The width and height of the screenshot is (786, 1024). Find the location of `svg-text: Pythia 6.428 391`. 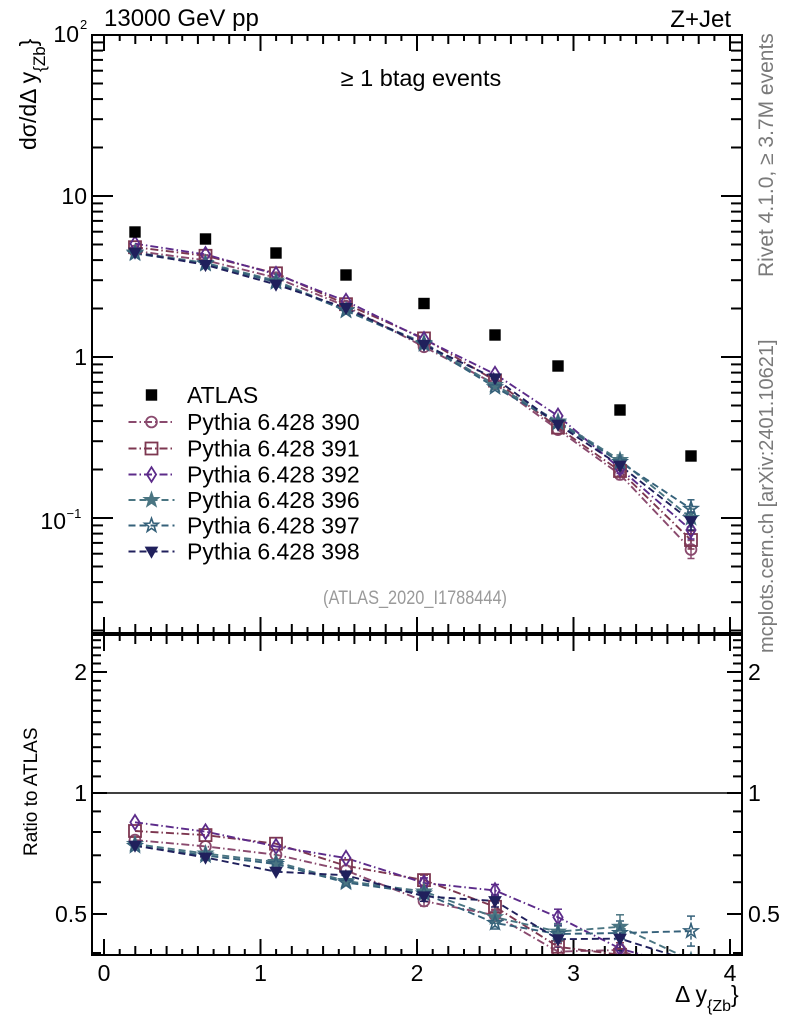

svg-text: Pythia 6.428 391 is located at coordinates (273, 449).